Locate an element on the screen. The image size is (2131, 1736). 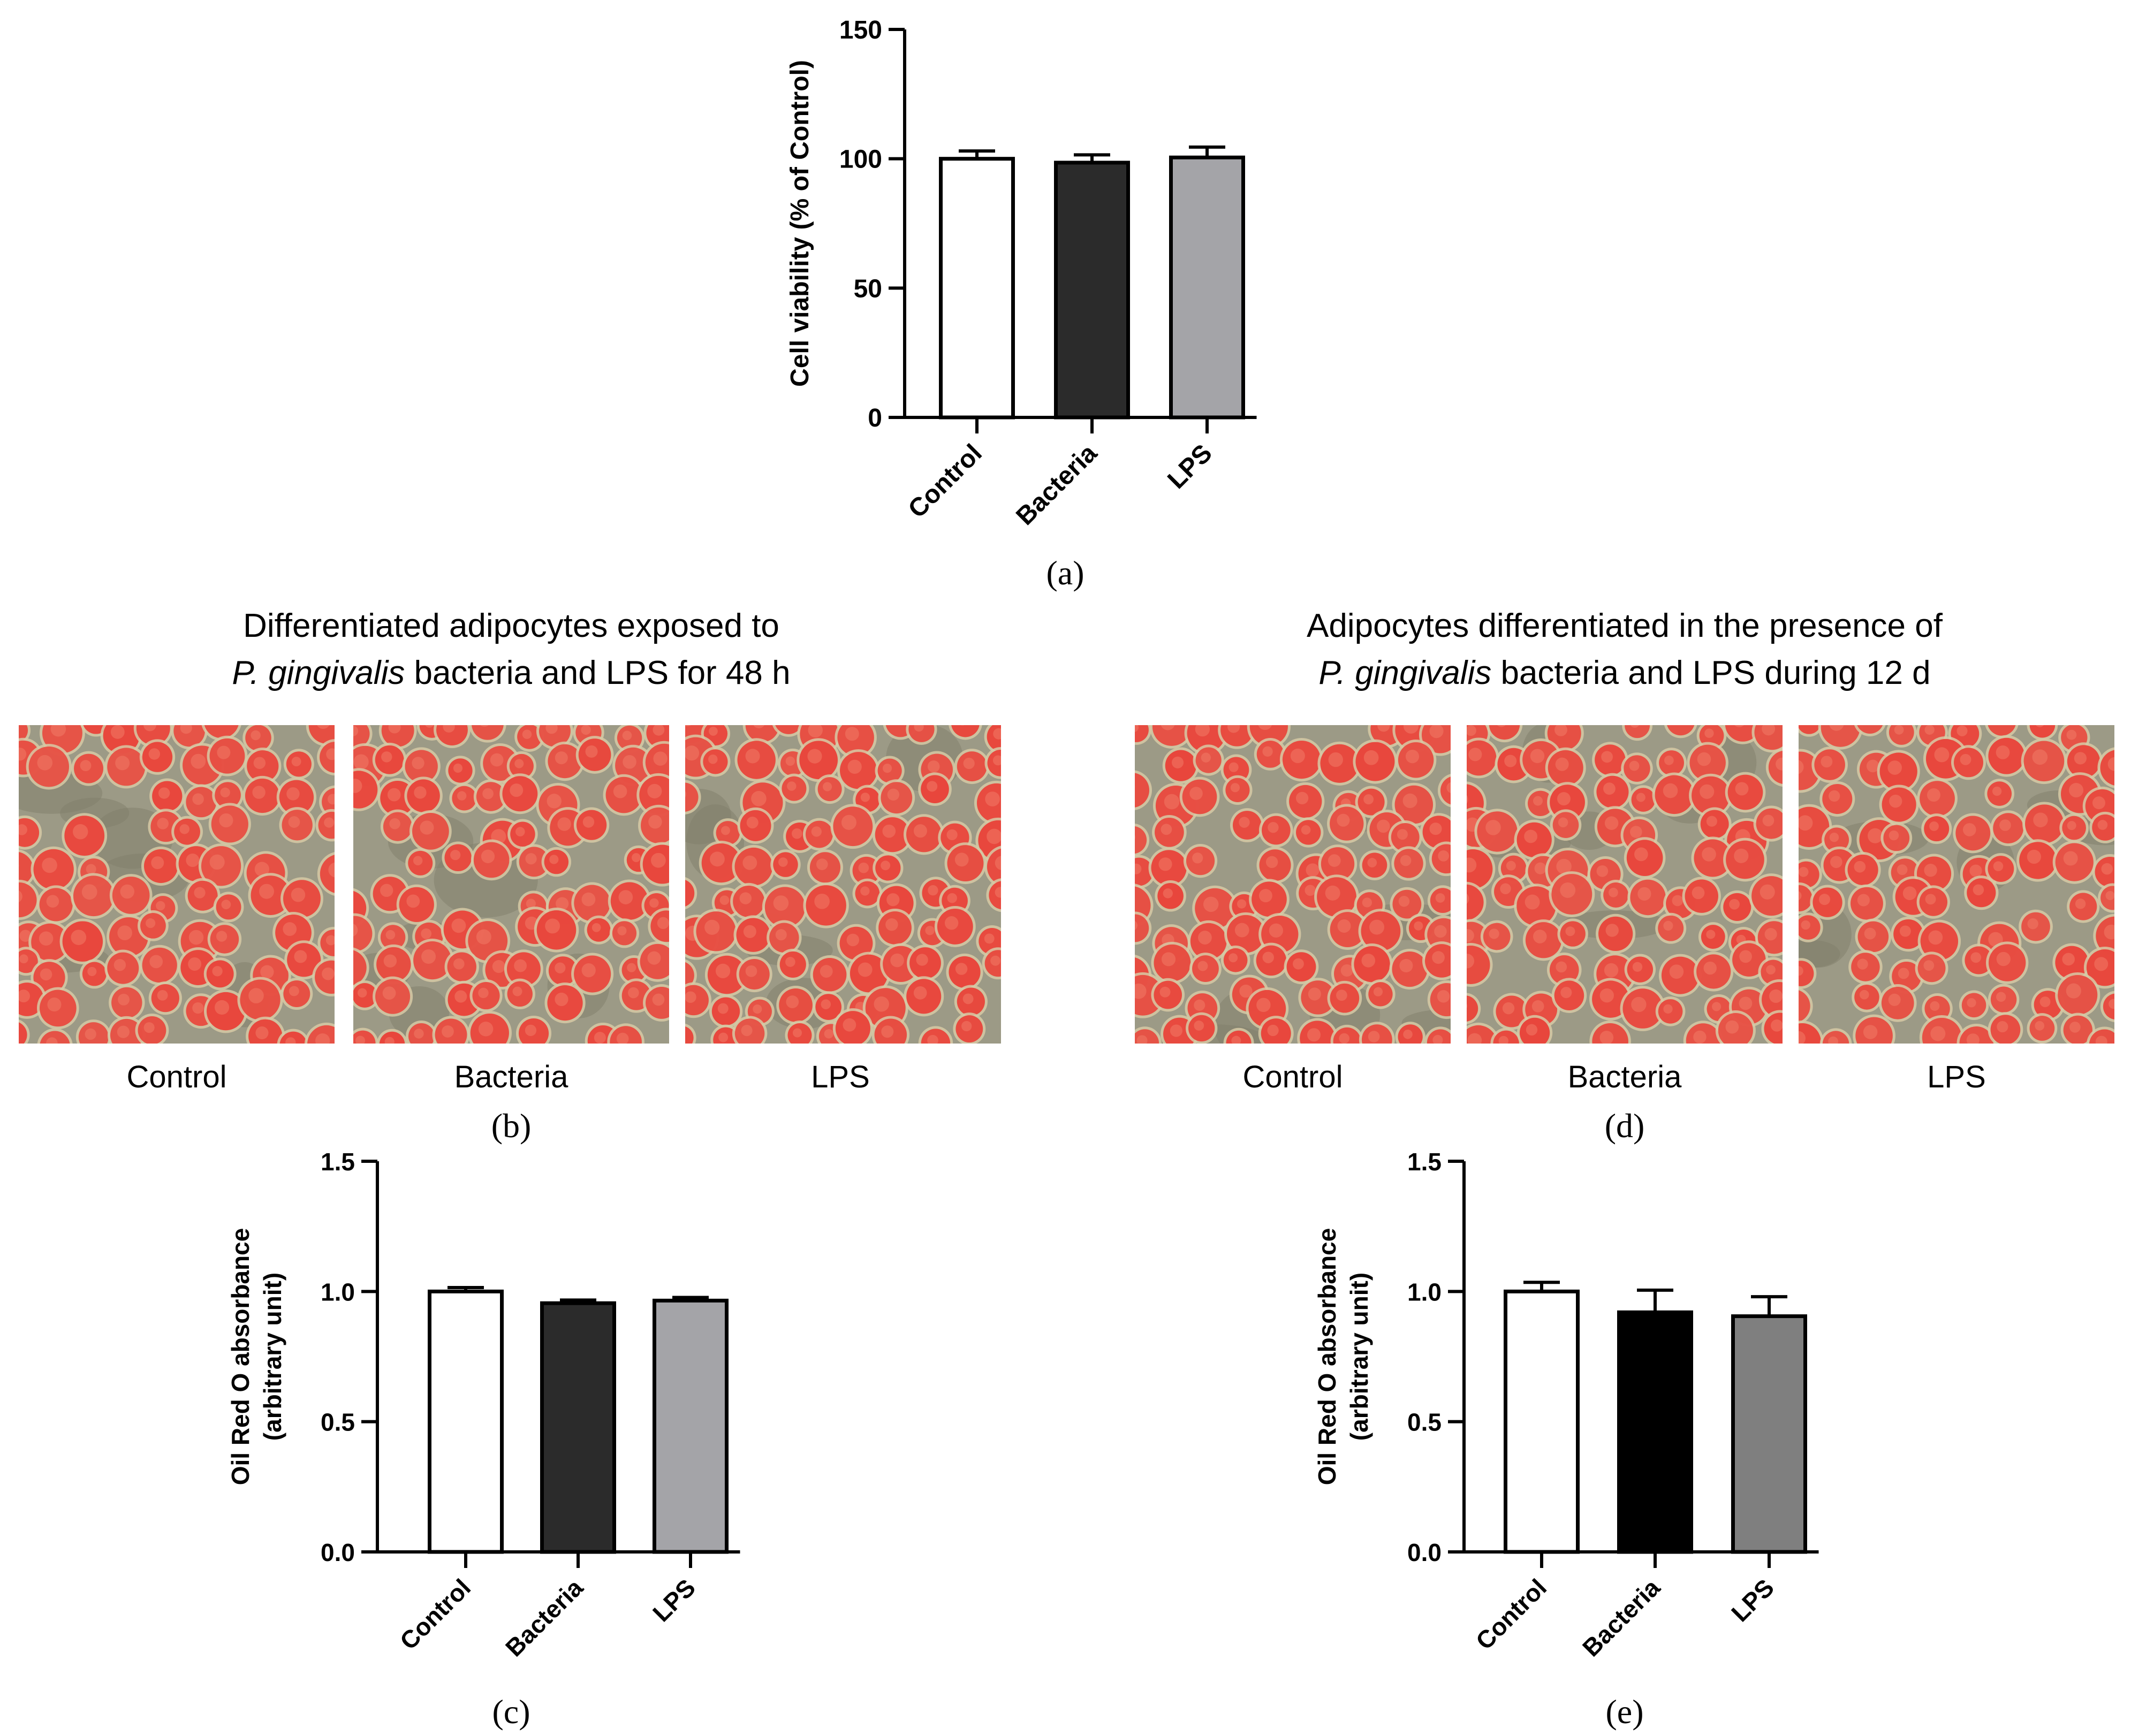
panel-label-a: (a) is located at coordinates (1065, 573).